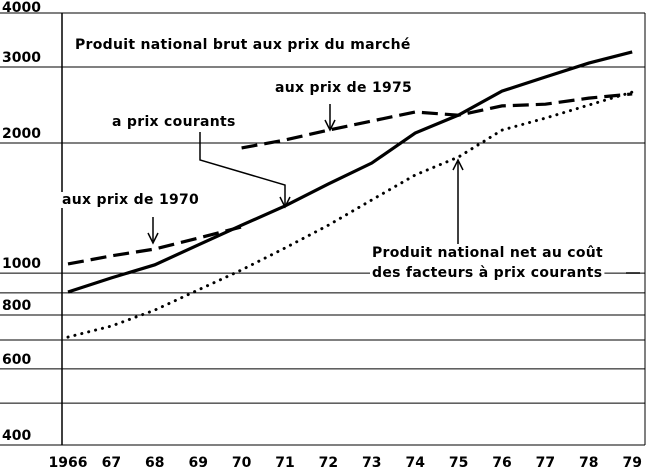 Image resolution: width=647 pixels, height=476 pixels. Describe the element at coordinates (197, 463) in the screenshot. I see `x-tick-label: 69` at that location.